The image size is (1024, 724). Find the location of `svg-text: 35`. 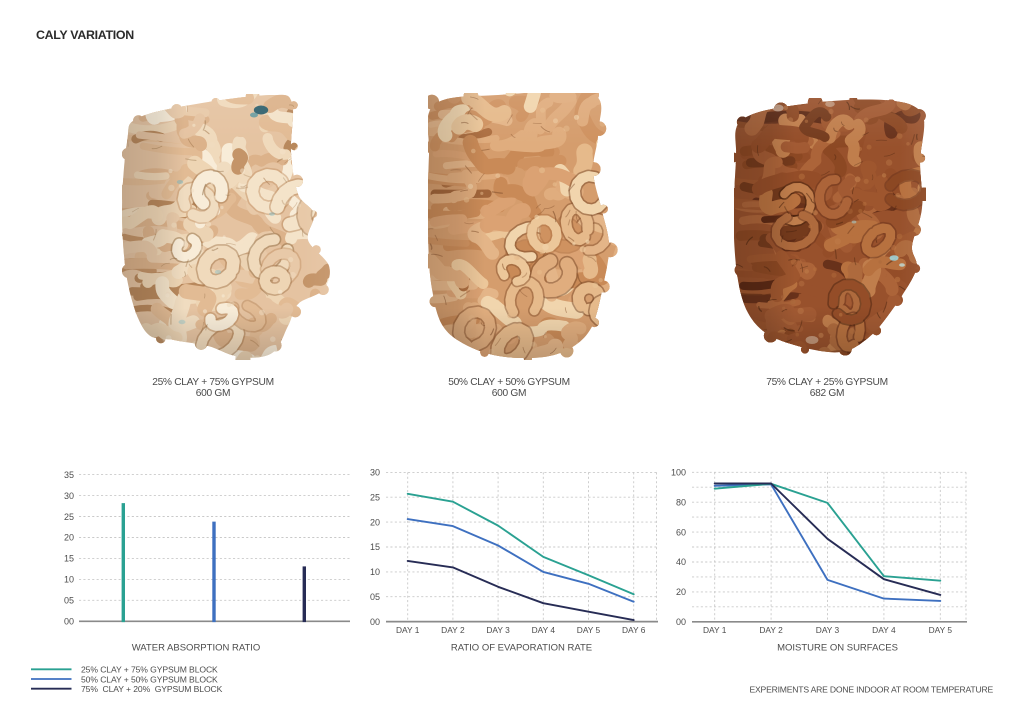

svg-text: 35 is located at coordinates (69, 475).